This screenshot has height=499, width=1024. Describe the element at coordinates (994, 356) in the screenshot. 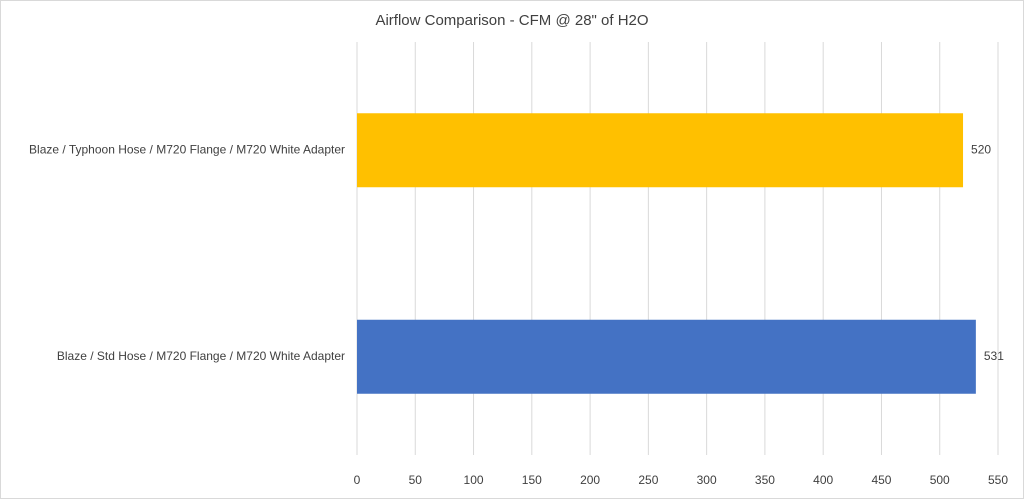

I see `data-label: 531` at that location.